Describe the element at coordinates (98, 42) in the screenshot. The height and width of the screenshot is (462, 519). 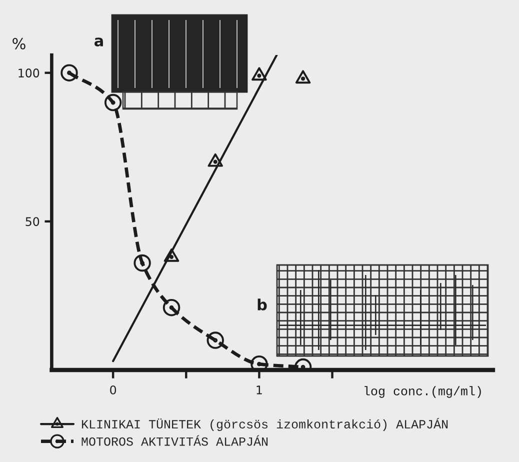
I see `text: a` at that location.